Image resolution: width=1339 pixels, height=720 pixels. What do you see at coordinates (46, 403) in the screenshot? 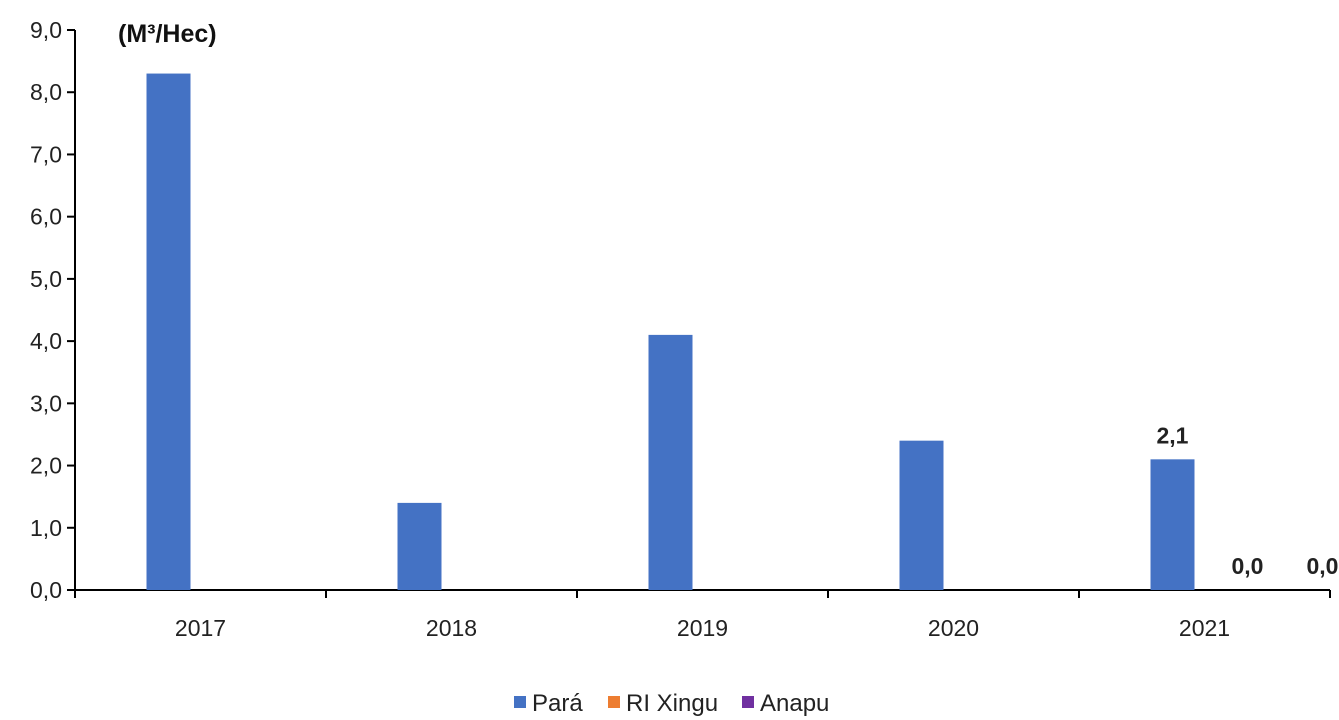
I see `y-tick-label: 3,0` at bounding box center [46, 403].